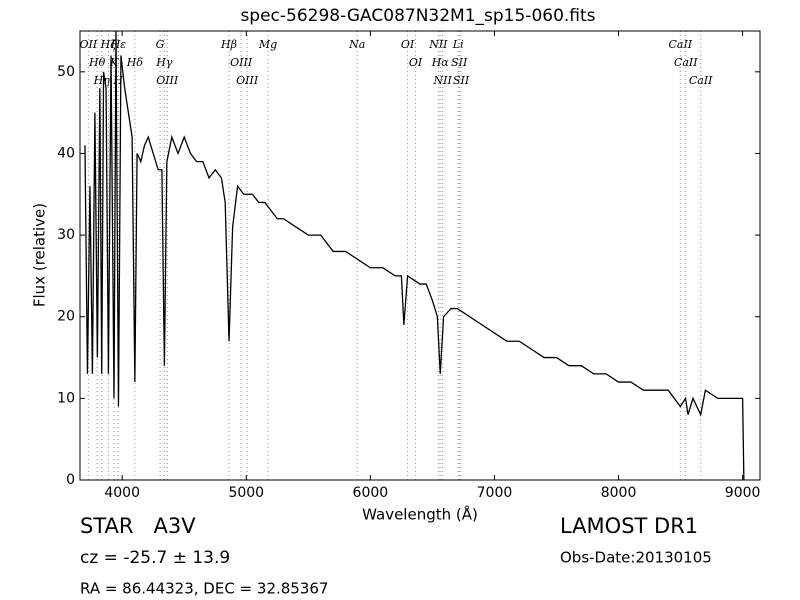 Image resolution: width=800 pixels, height=600 pixels. Describe the element at coordinates (636, 558) in the screenshot. I see `obs-date: Obs-Date:20130105` at that location.